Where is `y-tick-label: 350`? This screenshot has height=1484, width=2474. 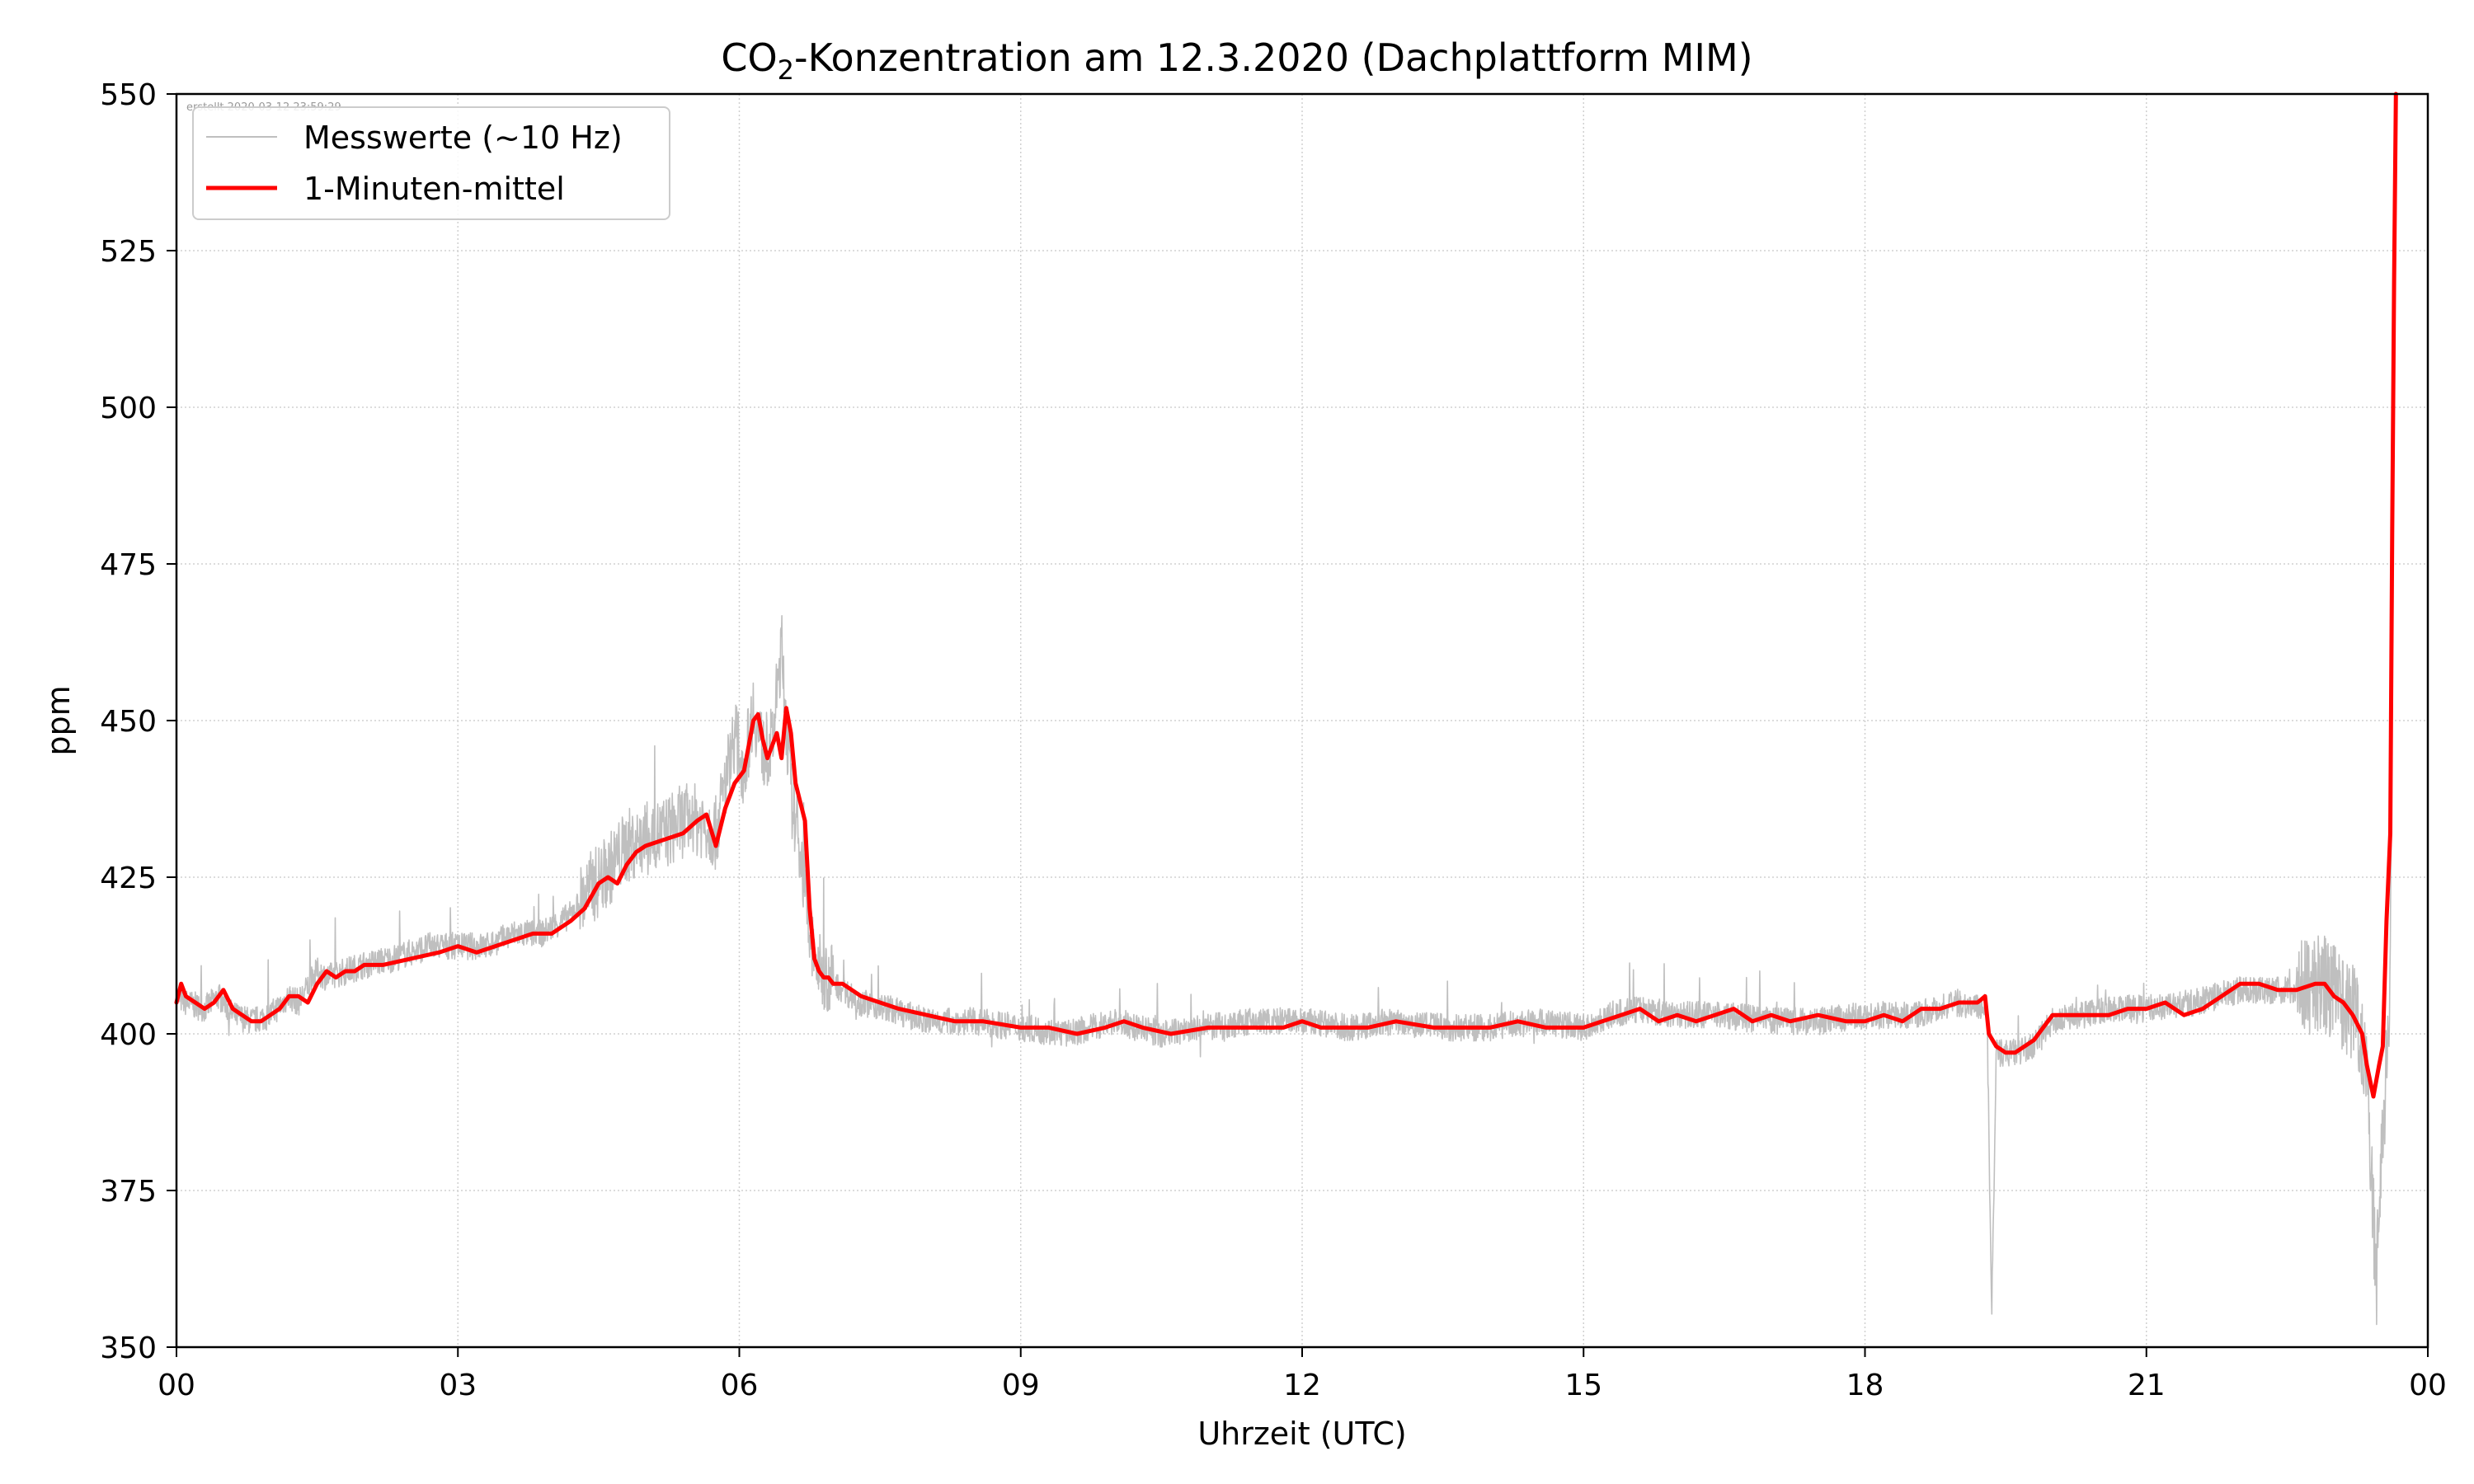
y-tick-label: 350 is located at coordinates (128, 1348).